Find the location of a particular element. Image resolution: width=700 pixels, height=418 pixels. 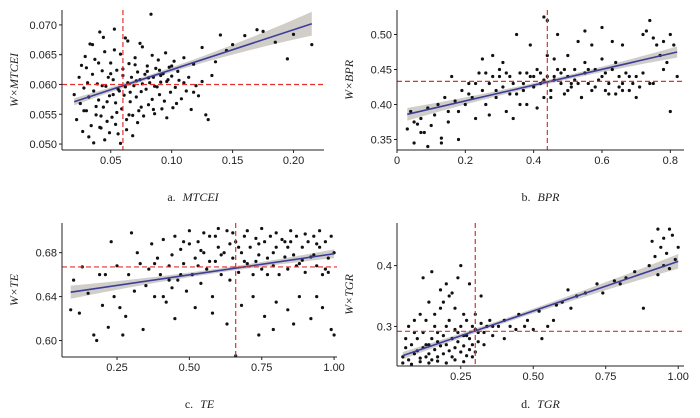

y-tick-label-a-3: 0.065 is located at coordinates (43, 56).